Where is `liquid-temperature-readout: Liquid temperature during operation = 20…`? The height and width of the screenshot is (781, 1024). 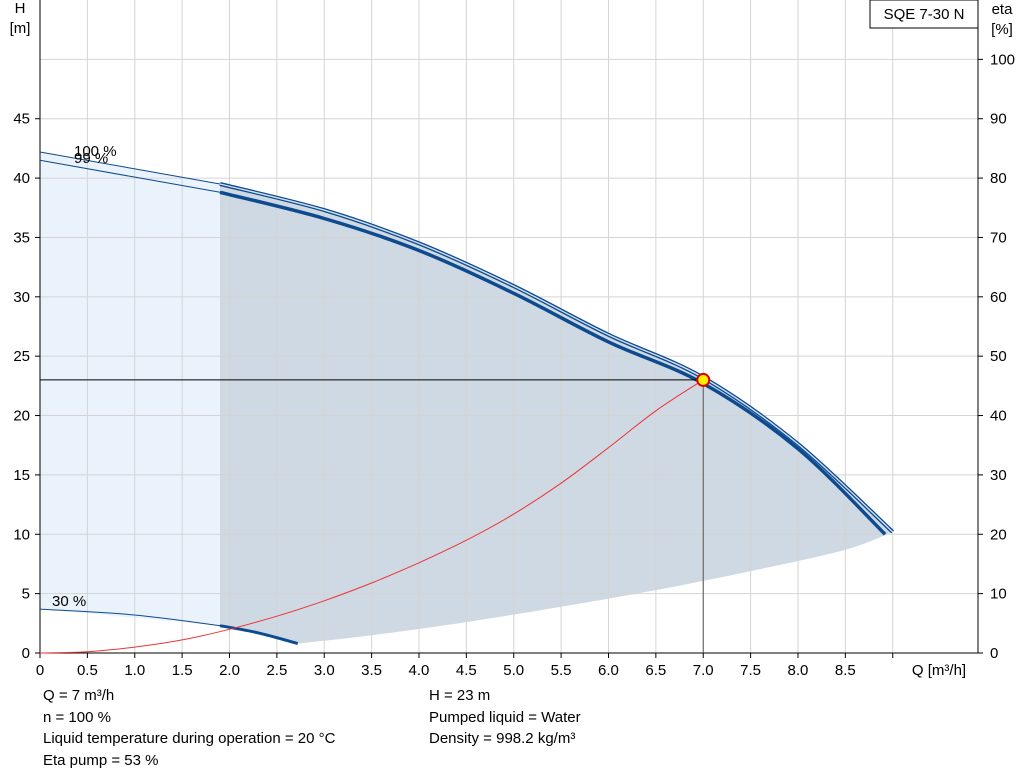 liquid-temperature-readout: Liquid temperature during operation = 20… is located at coordinates (189, 738).